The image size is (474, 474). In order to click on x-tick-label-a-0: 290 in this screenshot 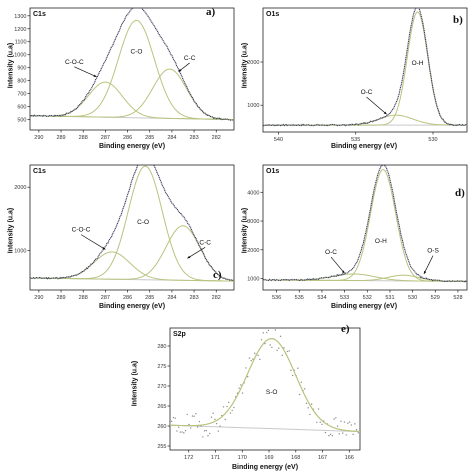, I will do `click(38, 138)`.